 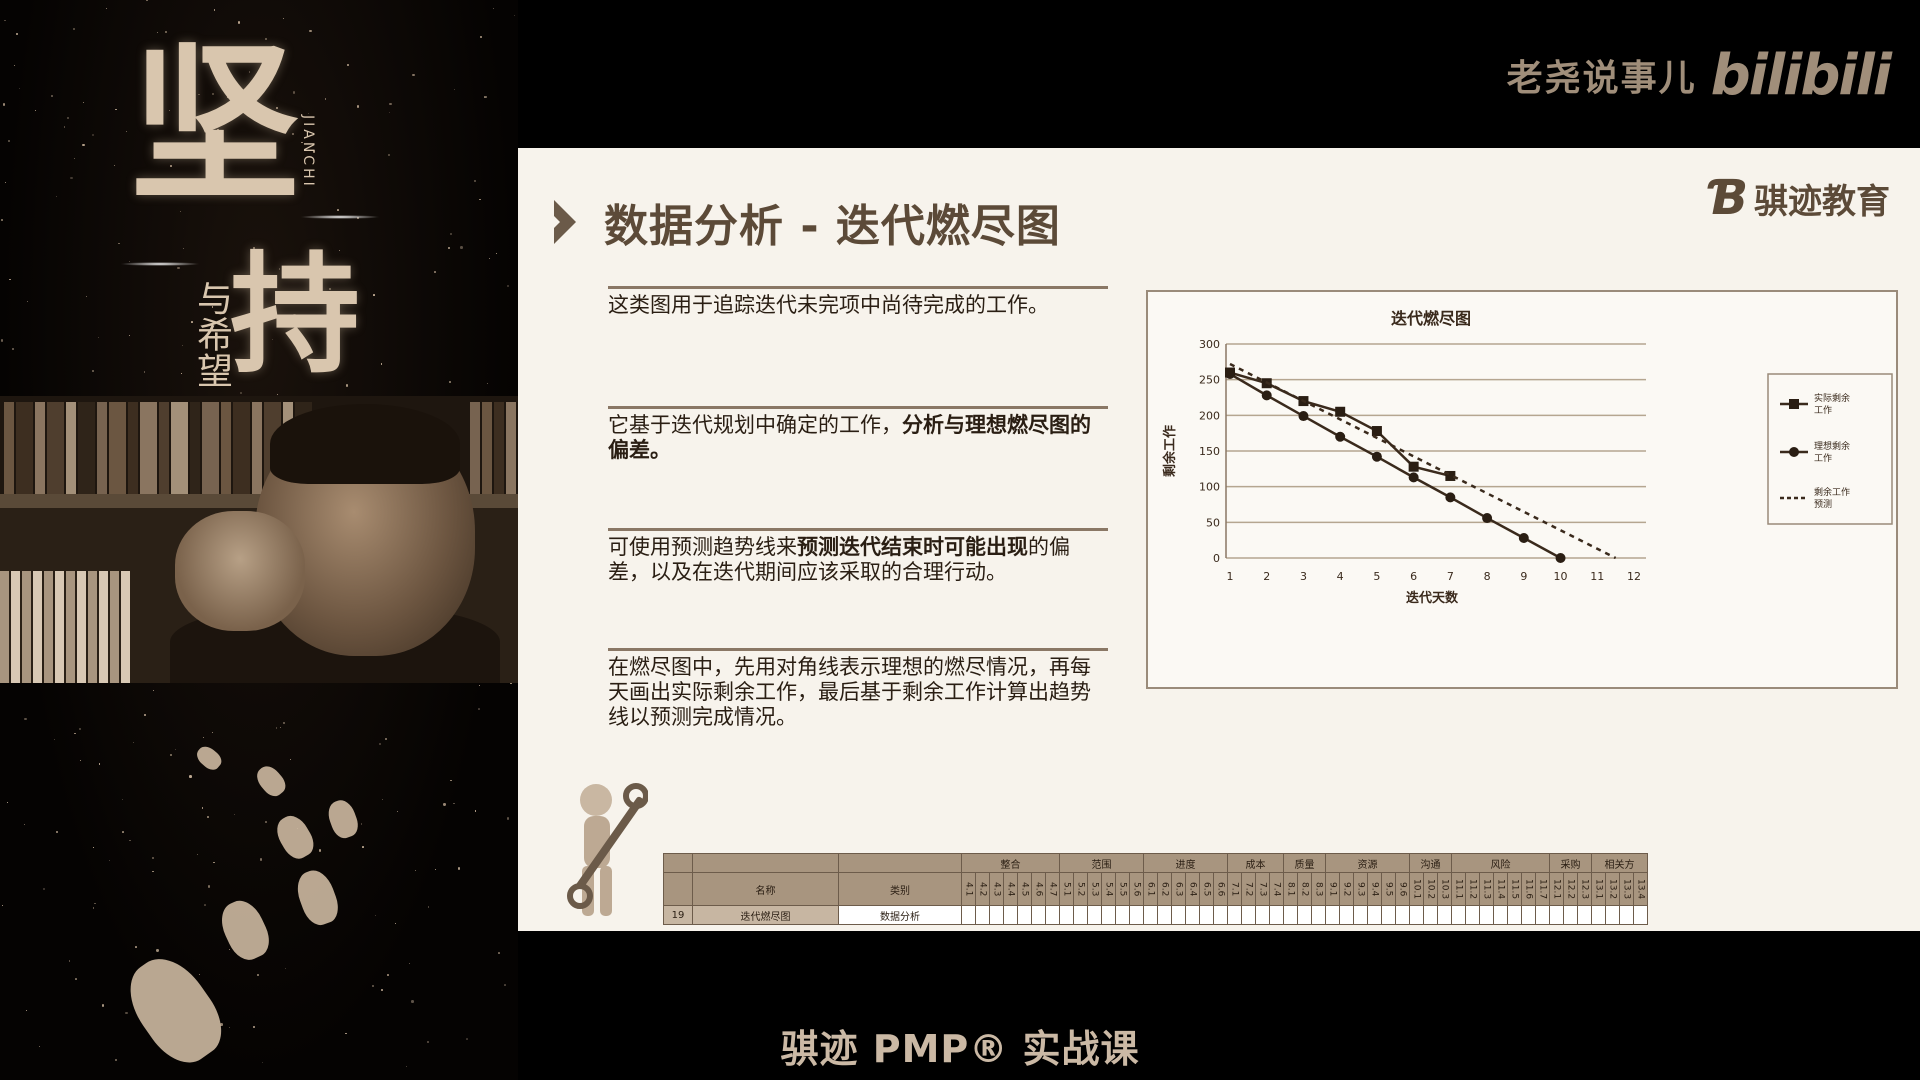 I want to click on x-tick-label: 7, so click(x=1450, y=576).